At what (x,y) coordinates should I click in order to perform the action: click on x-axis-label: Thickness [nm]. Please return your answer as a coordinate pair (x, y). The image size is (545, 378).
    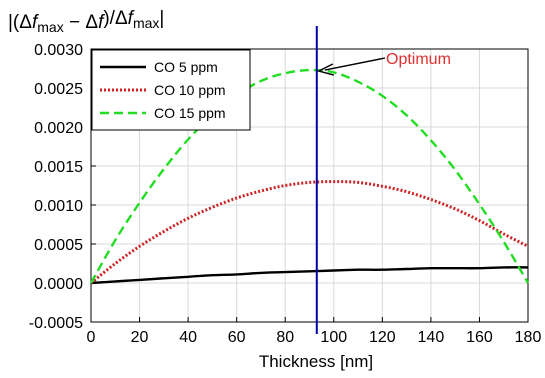
    Looking at the image, I should click on (316, 361).